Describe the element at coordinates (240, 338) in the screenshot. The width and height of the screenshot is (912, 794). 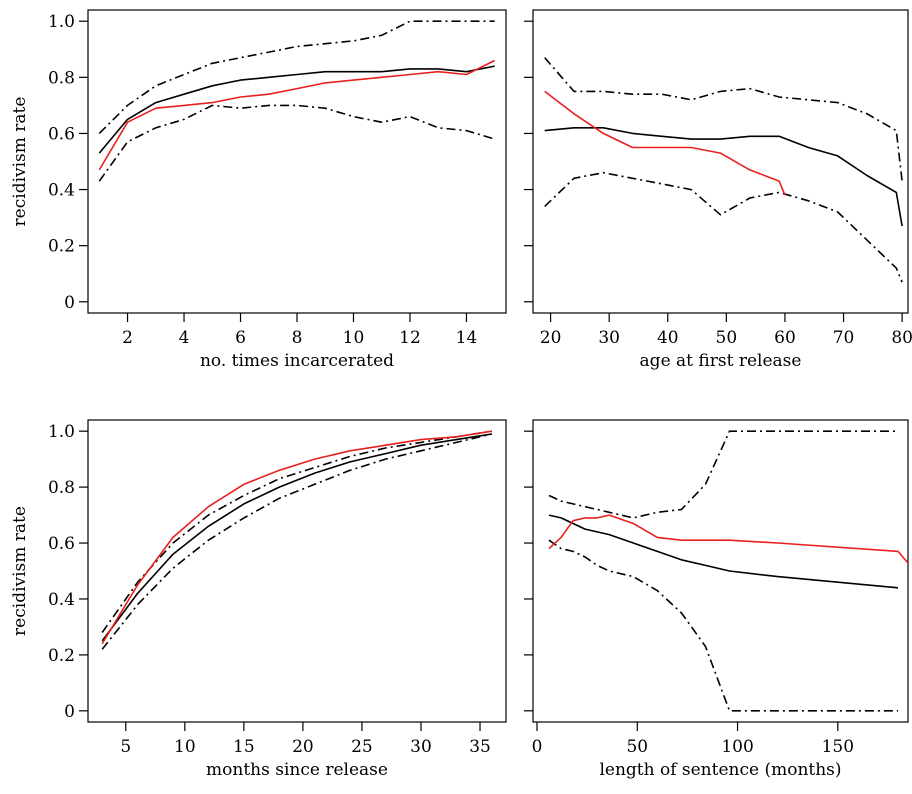
I see `x-tick-label: 6` at that location.